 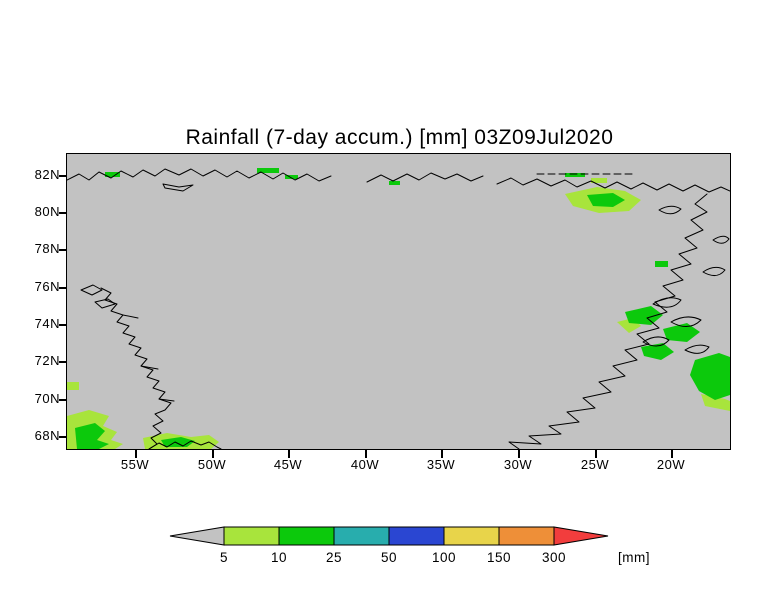 What do you see at coordinates (47, 248) in the screenshot?
I see `y-axis-label-78n: 78N` at bounding box center [47, 248].